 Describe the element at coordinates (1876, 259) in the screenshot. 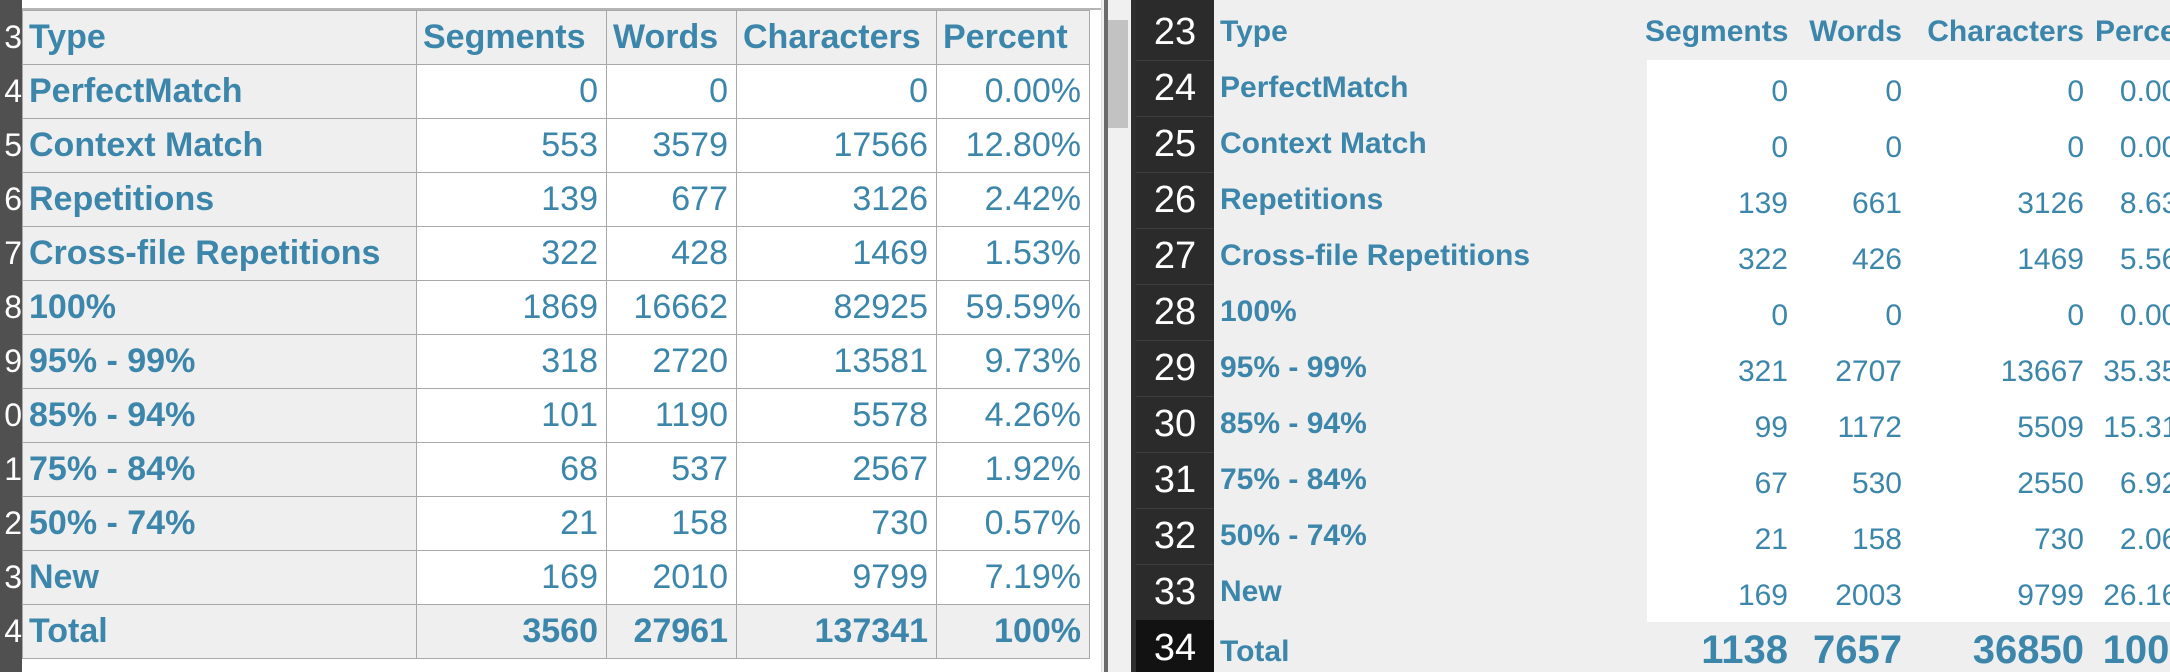

I see `words-cell: 426` at that location.